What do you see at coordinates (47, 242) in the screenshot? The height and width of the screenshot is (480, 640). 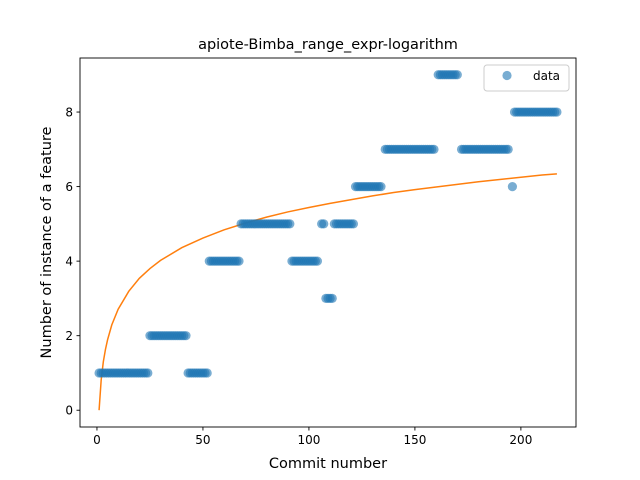 I see `y-axis-label: Number of instance of a feature` at bounding box center [47, 242].